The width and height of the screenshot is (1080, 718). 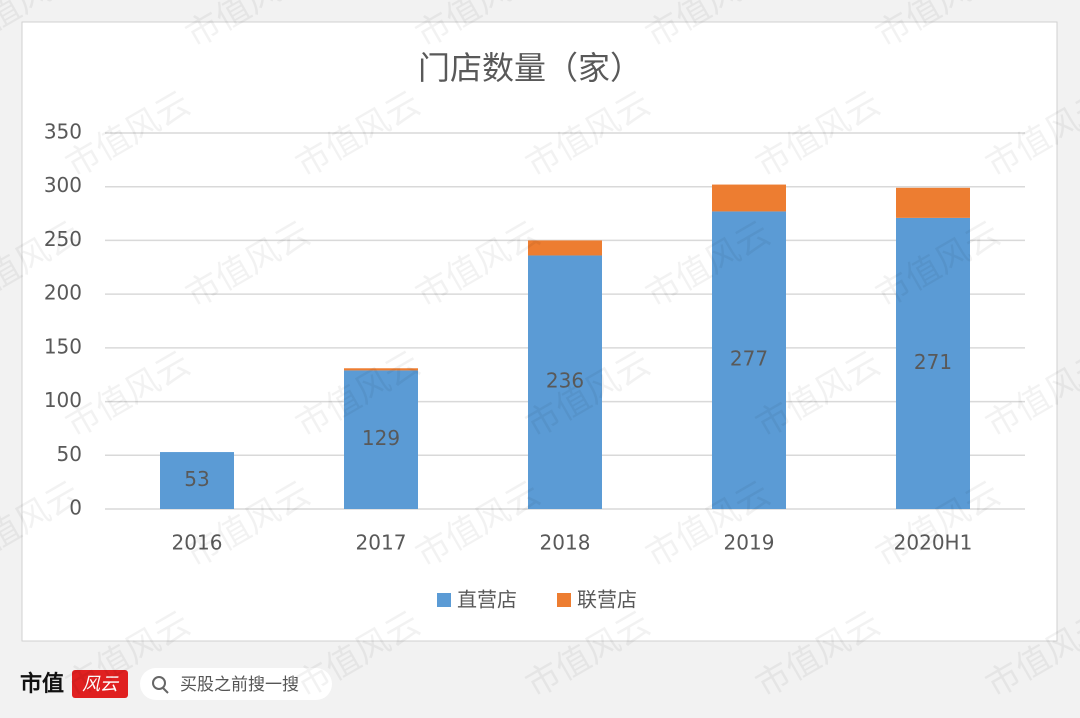 I want to click on y-tick-label: 250, so click(x=63, y=239).